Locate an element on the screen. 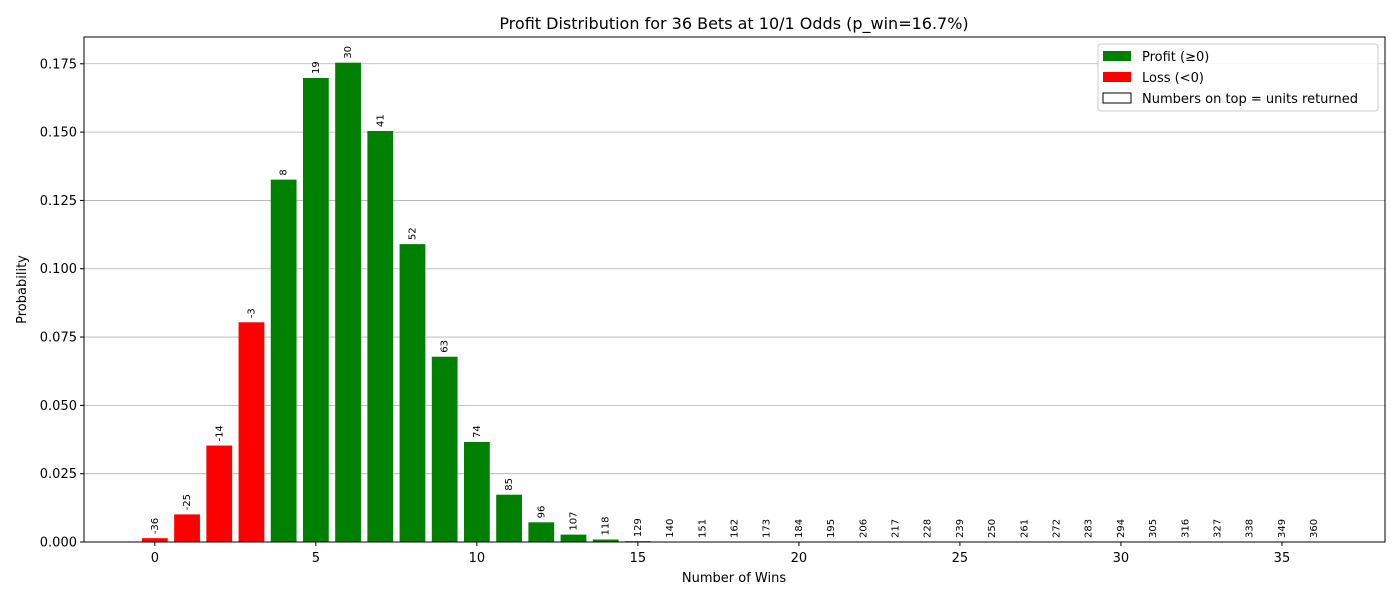 The image size is (1400, 600). bar-value-label: 316 is located at coordinates (1185, 528).